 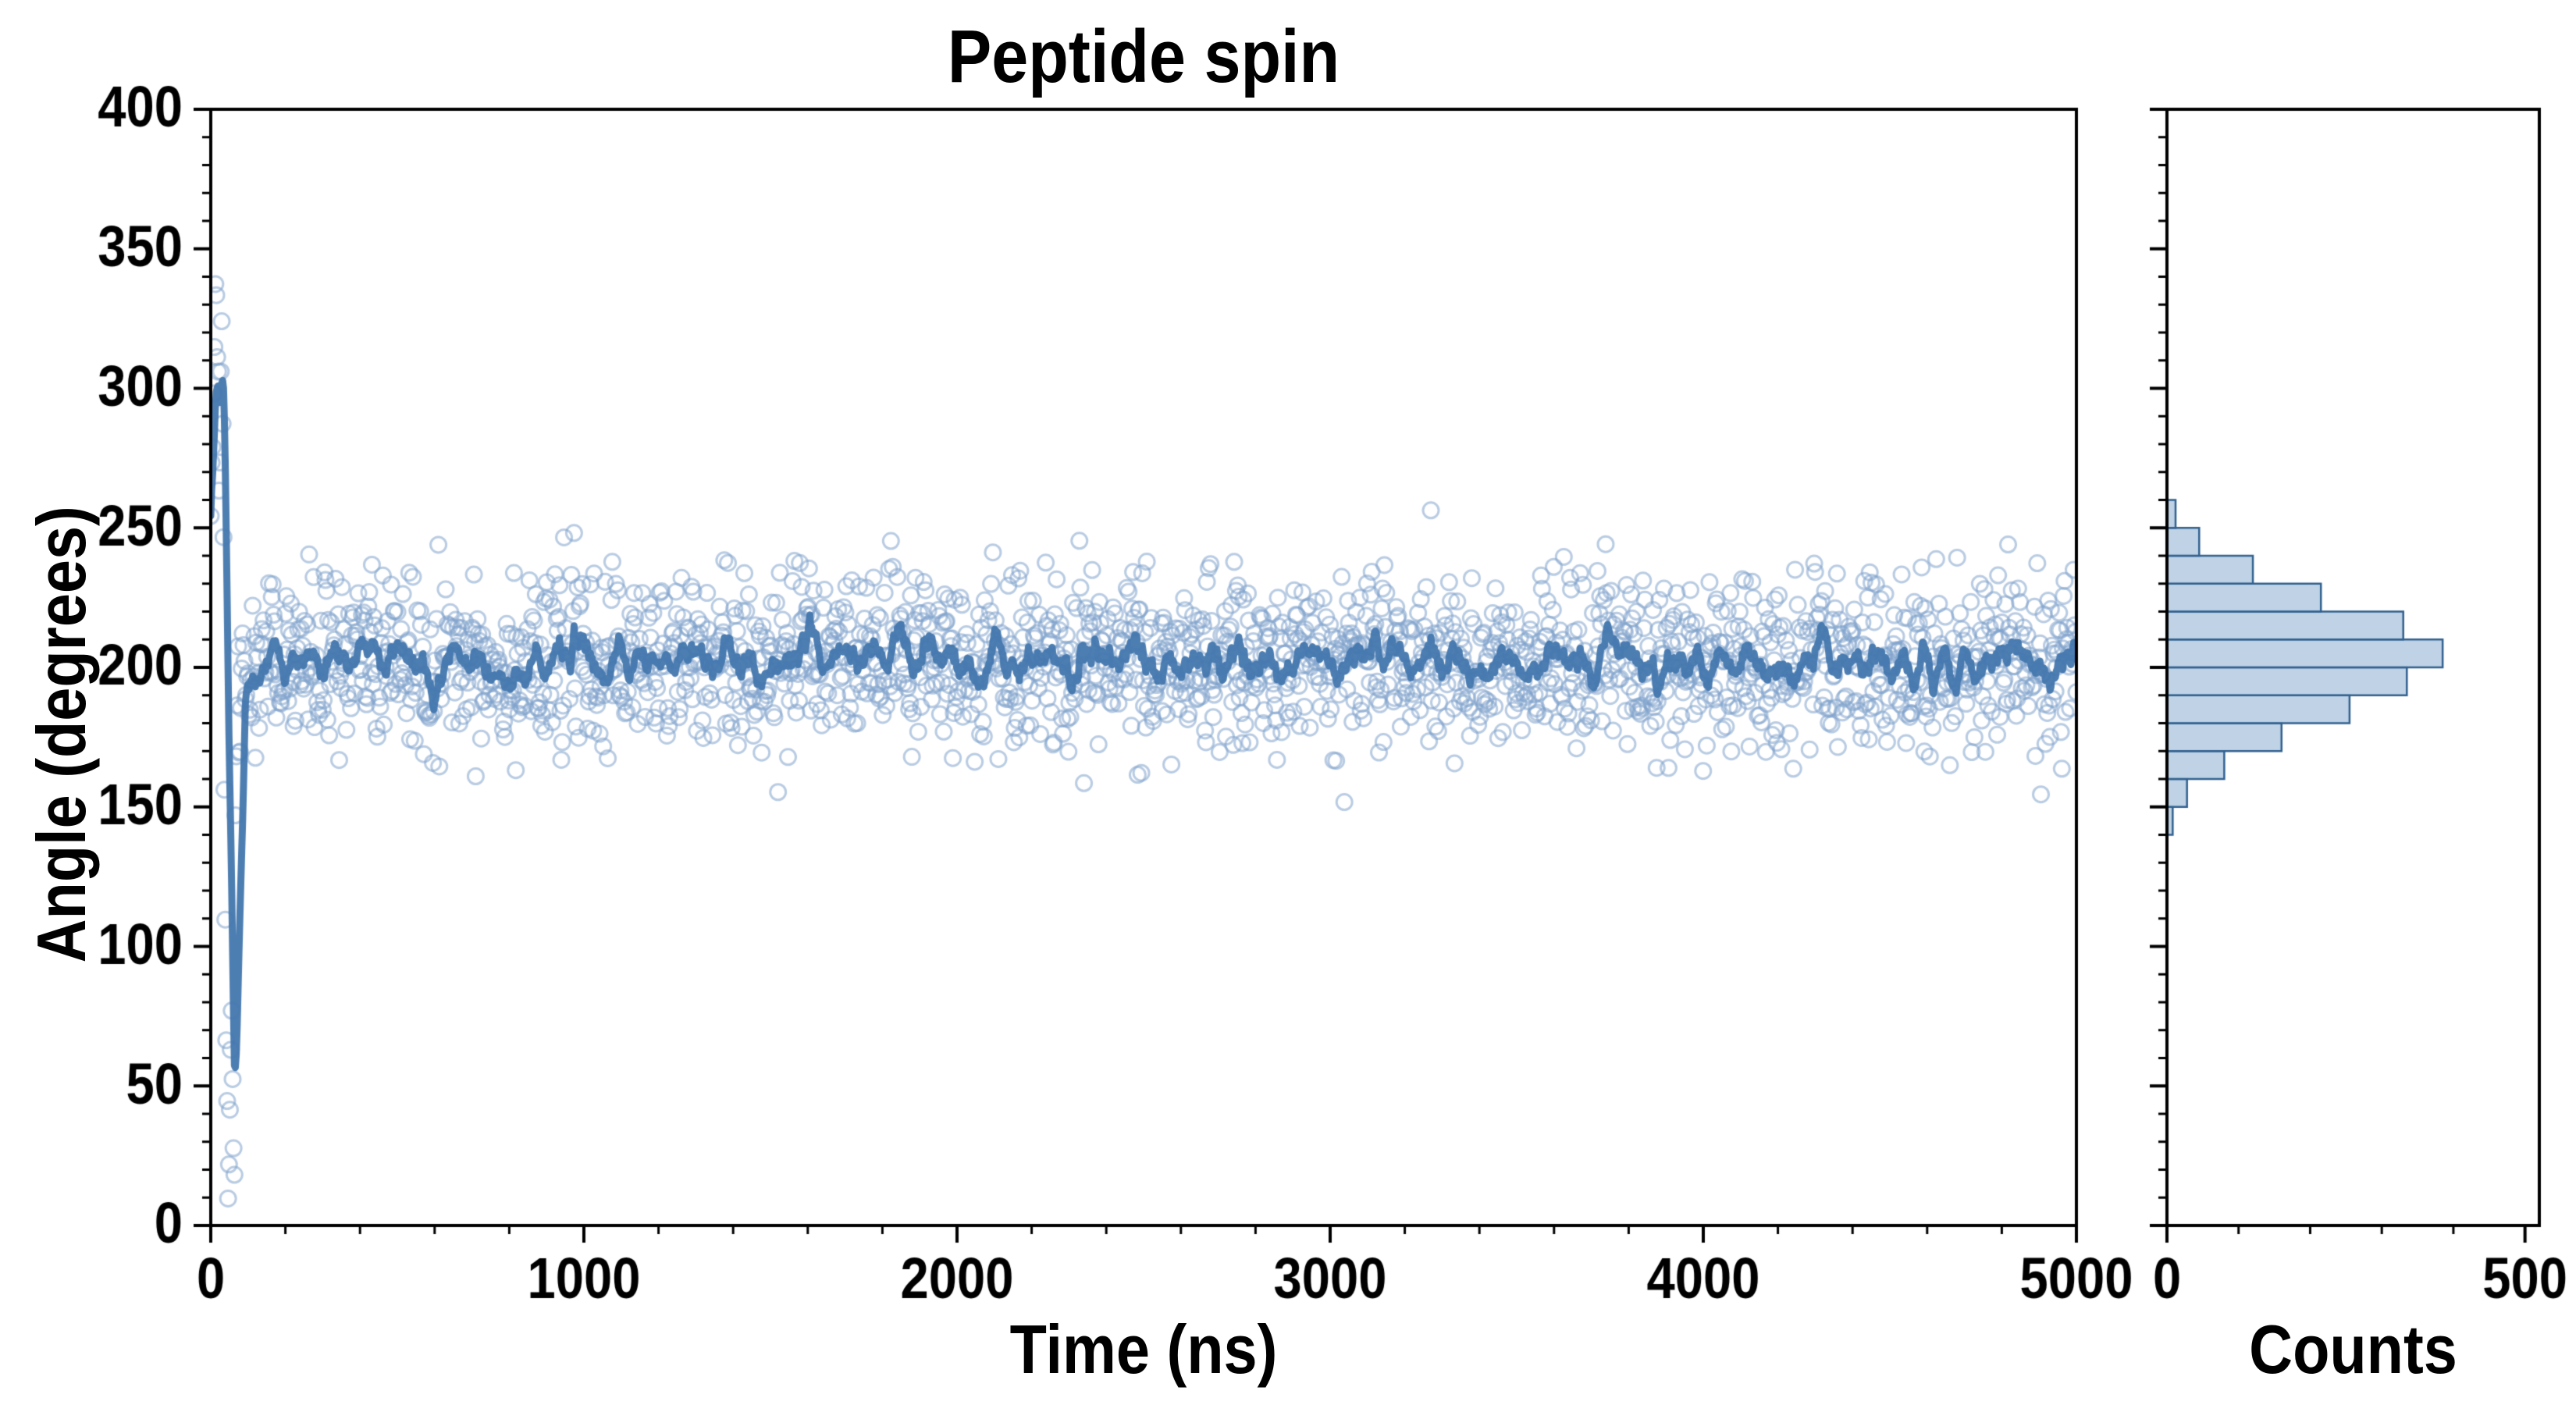 I want to click on x-axis-label: Time (ns), so click(x=1143, y=1350).